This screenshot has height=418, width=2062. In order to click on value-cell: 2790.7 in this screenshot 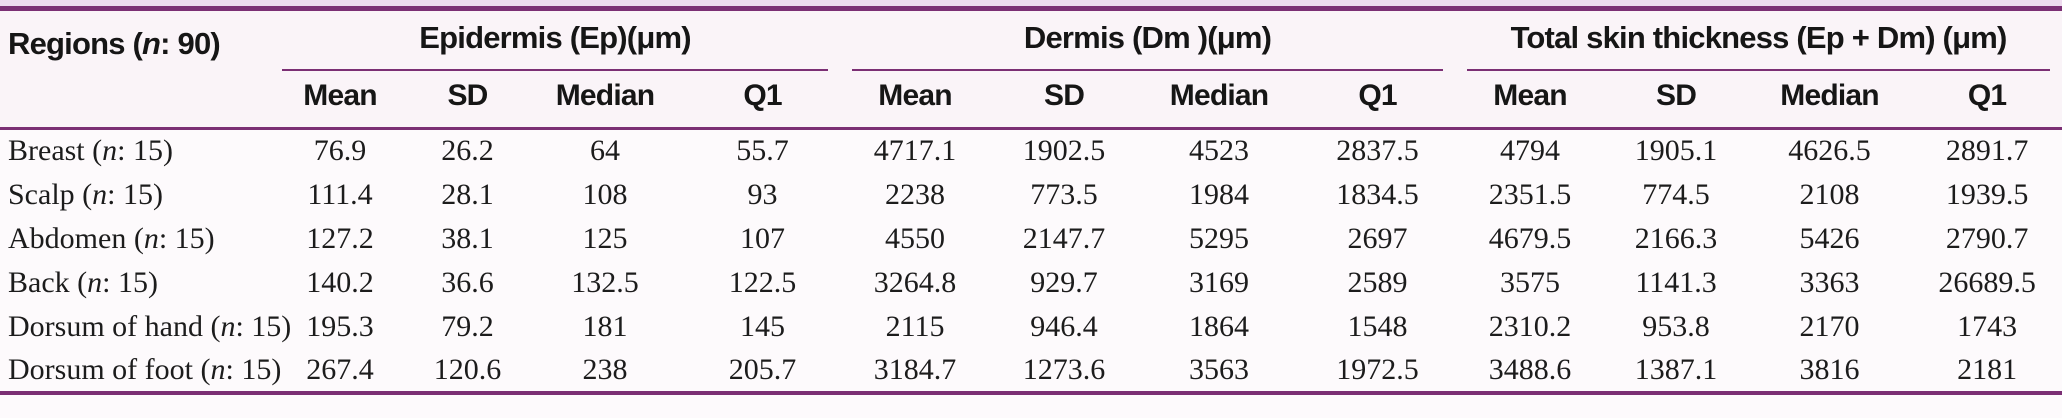, I will do `click(1987, 238)`.